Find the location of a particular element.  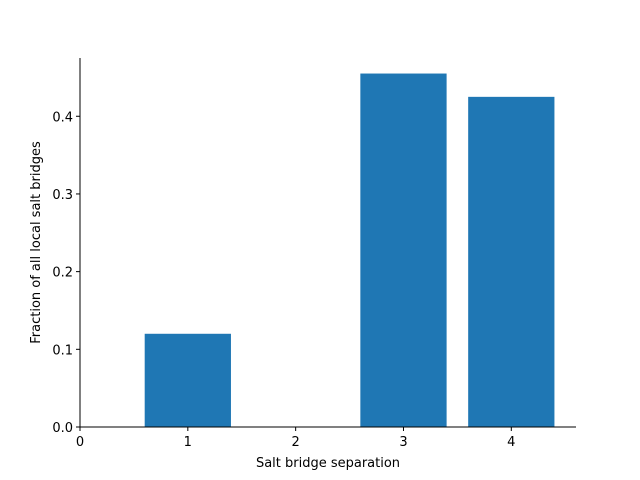

y-ticks-group: 0.0 0.1 0.2 0.3 0.4 is located at coordinates (66, 273).